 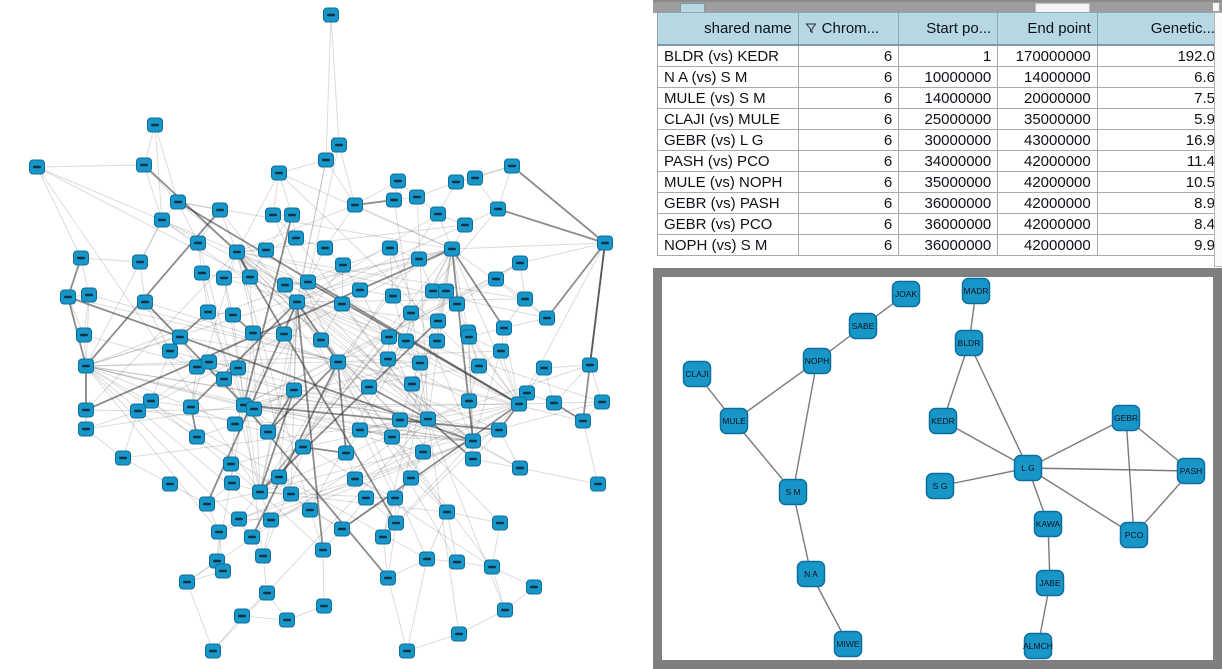 I want to click on graph-node-pco: PCO, so click(x=1134, y=535).